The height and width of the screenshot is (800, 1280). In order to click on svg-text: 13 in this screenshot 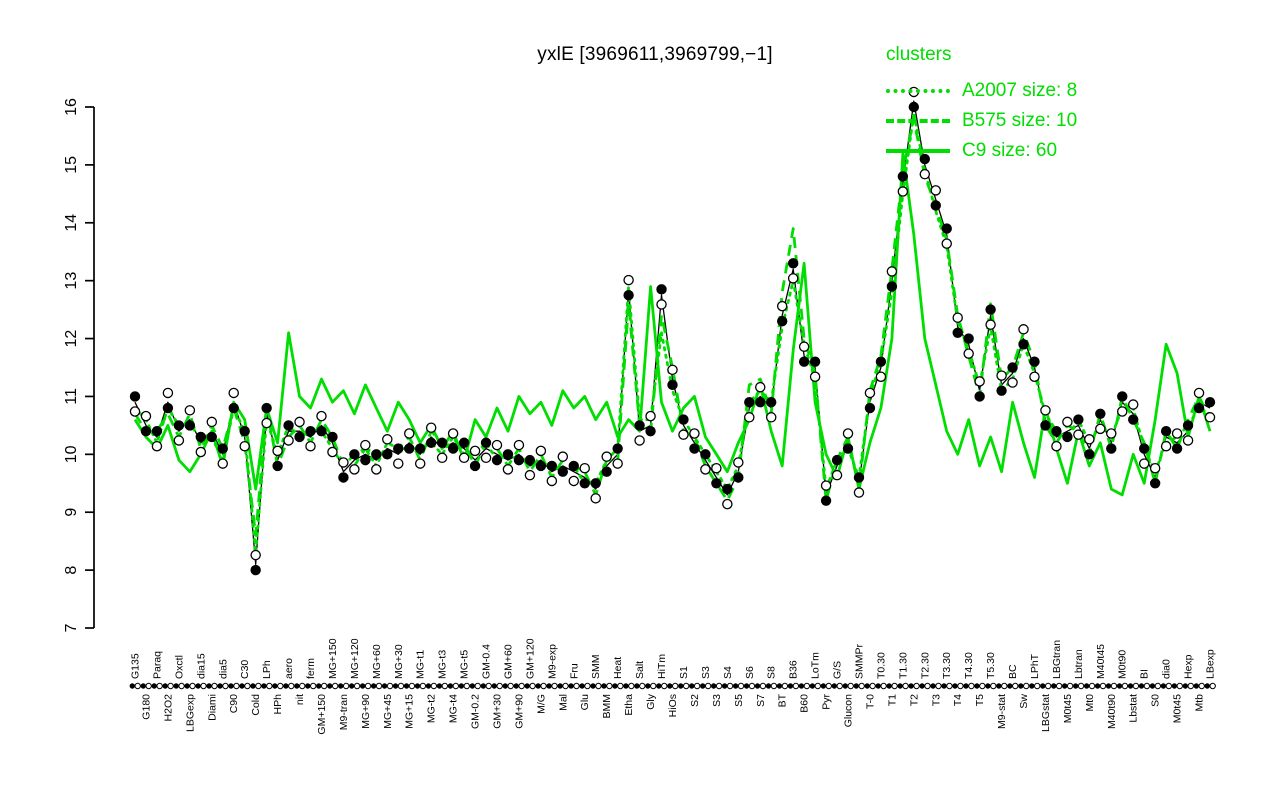, I will do `click(71, 281)`.